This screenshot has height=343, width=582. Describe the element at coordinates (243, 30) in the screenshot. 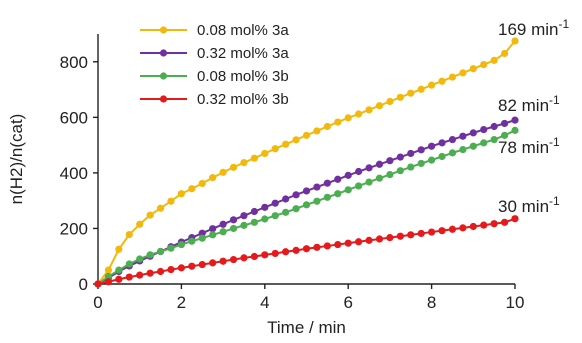

I see `legend-label: 0.08 mol% 3a` at that location.